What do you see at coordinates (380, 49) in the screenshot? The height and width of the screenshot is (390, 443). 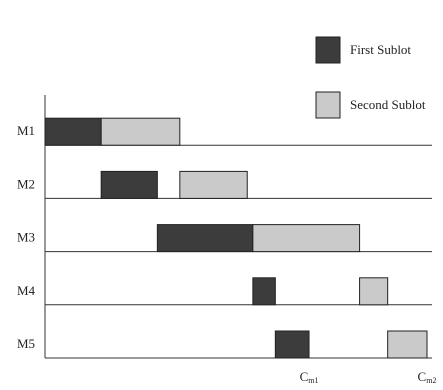 I see `legend-label: First Sublot` at bounding box center [380, 49].